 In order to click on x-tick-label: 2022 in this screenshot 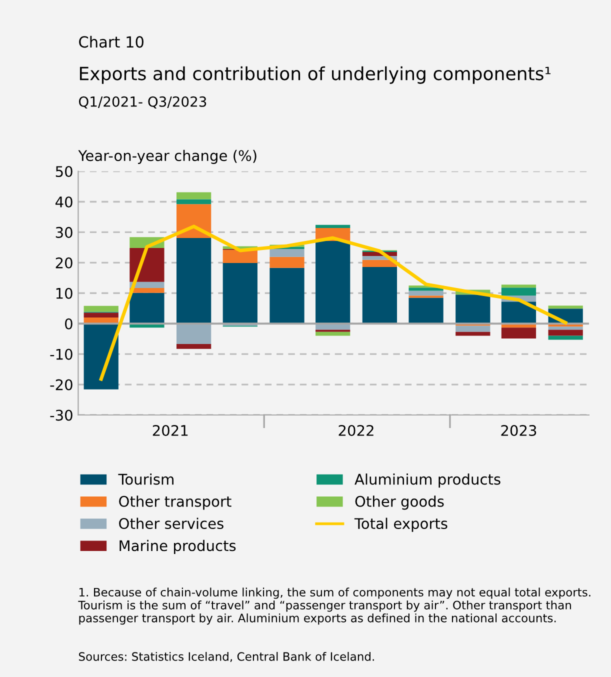, I will do `click(356, 430)`.